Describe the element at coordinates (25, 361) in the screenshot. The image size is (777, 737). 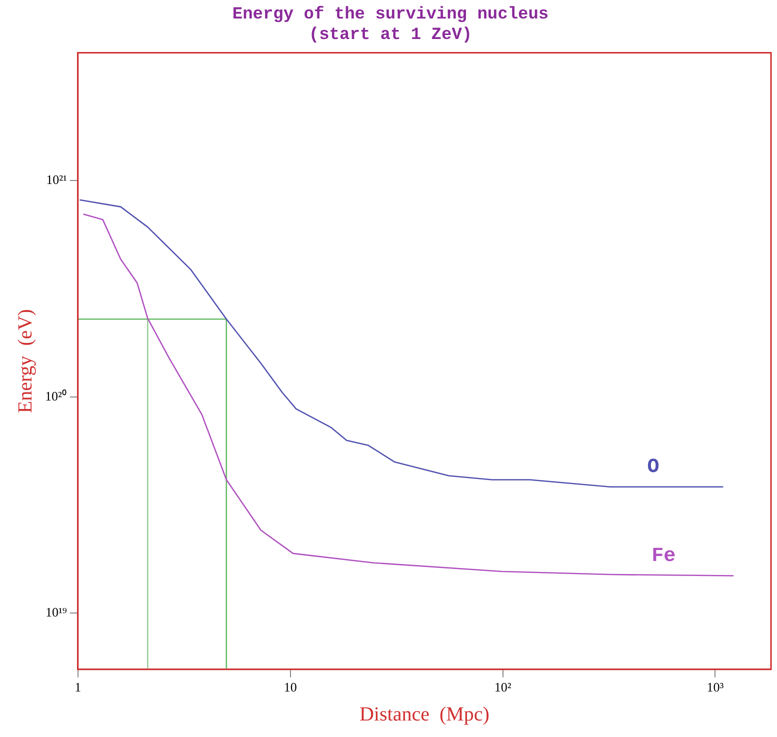
I see `y-axis-title: Energy (eV)` at that location.